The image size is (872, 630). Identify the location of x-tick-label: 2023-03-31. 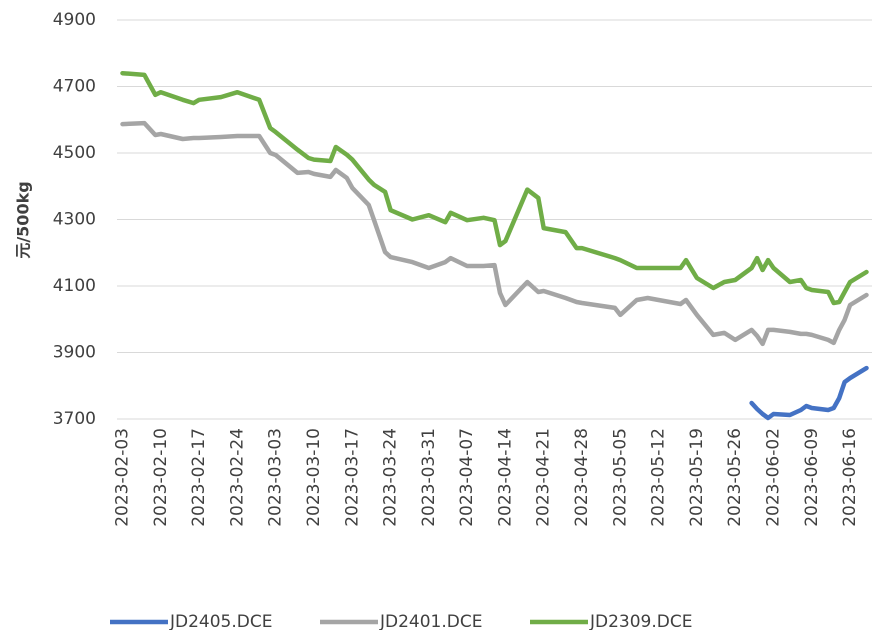
(429, 477).